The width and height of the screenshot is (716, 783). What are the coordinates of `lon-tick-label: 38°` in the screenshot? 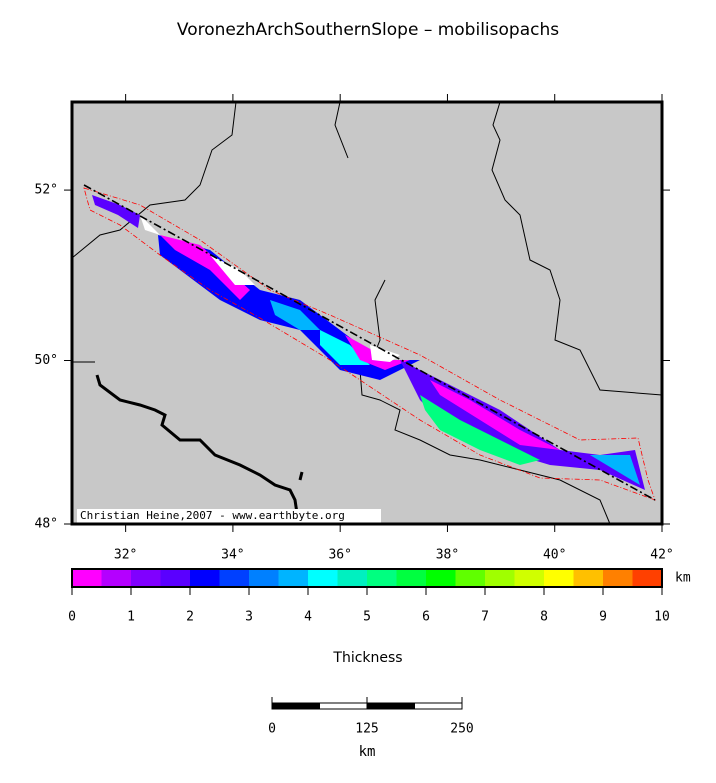 It's located at (447, 555).